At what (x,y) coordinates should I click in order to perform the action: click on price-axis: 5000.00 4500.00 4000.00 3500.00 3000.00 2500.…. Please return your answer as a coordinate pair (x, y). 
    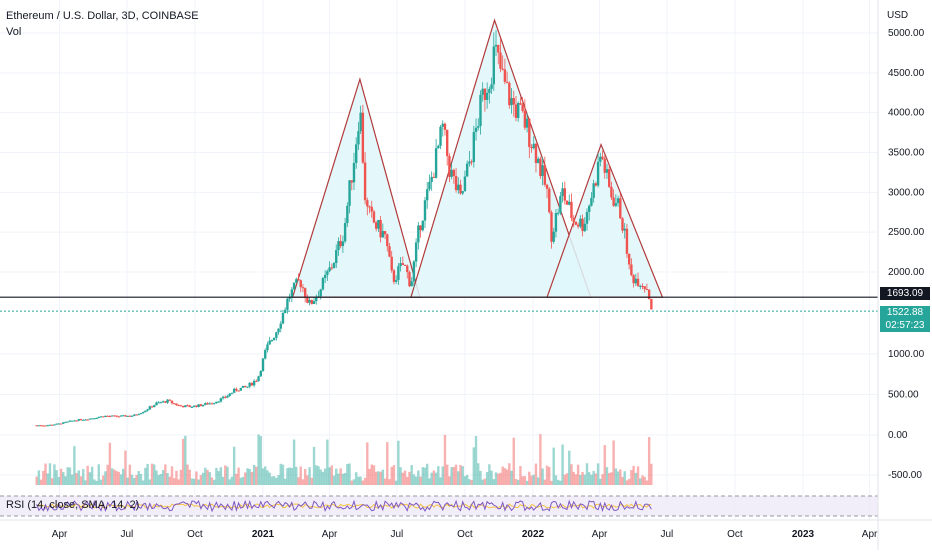
    Looking at the image, I should click on (906, 254).